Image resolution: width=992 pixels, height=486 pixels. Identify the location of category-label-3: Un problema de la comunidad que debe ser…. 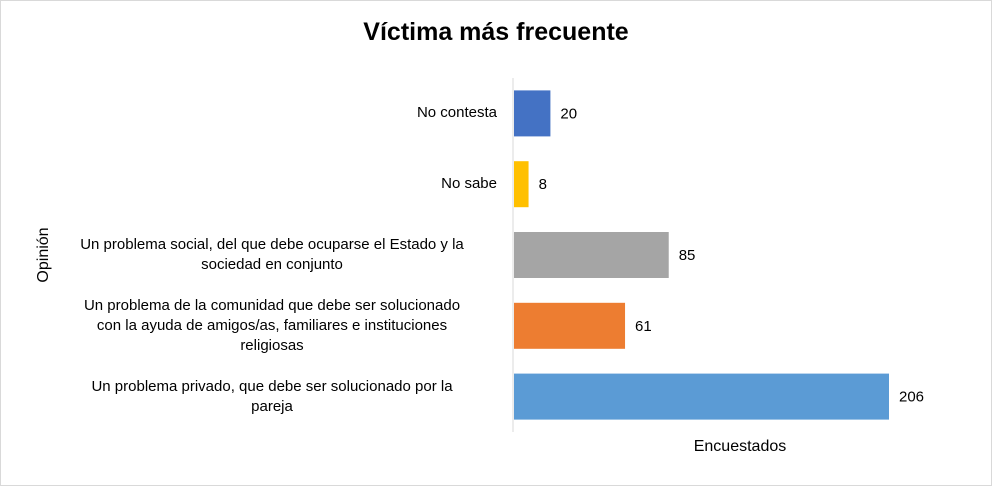
(272, 326).